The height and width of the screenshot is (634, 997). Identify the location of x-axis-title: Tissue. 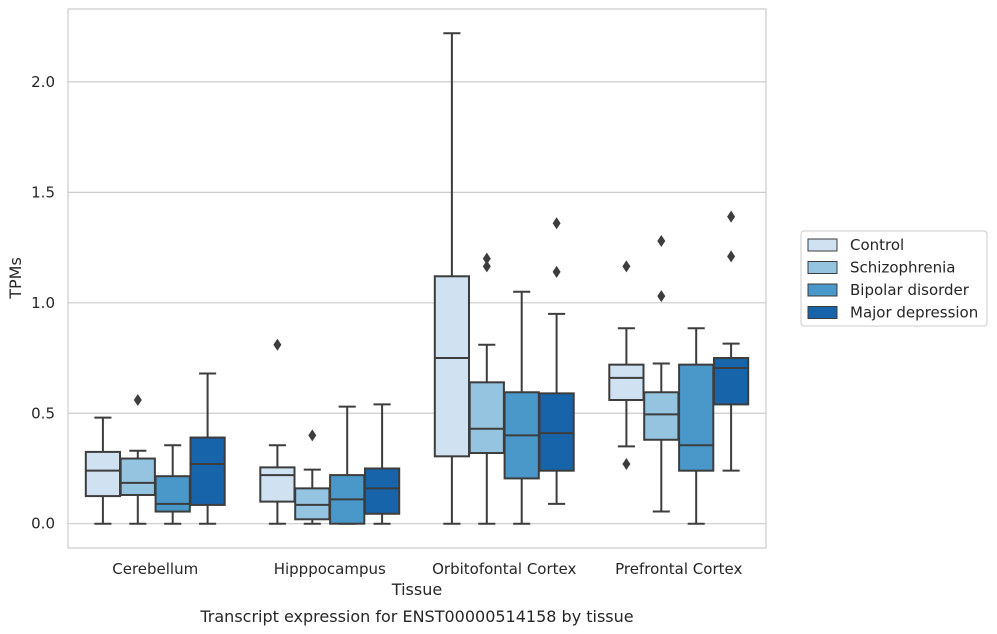
(416, 589).